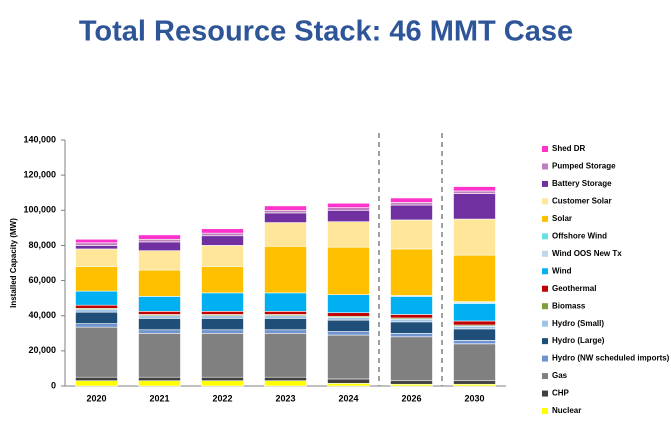 This screenshot has width=671, height=437. What do you see at coordinates (39, 210) in the screenshot?
I see `y-tick-label: 100,000` at bounding box center [39, 210].